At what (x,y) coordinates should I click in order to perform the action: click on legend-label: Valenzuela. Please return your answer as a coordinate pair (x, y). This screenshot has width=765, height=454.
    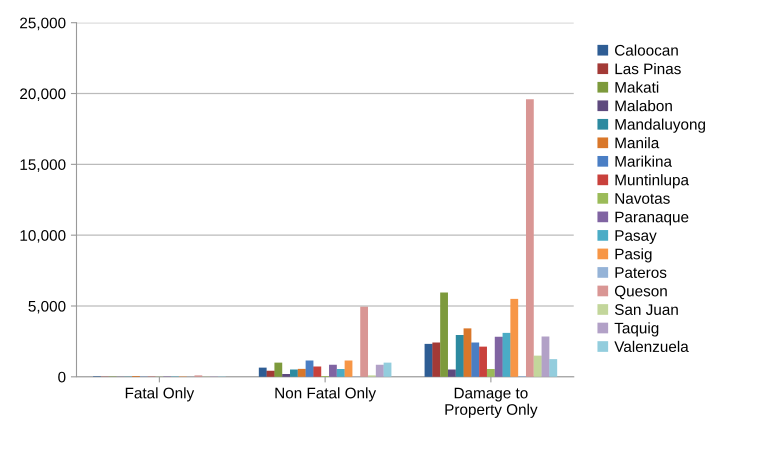
    Looking at the image, I should click on (651, 346).